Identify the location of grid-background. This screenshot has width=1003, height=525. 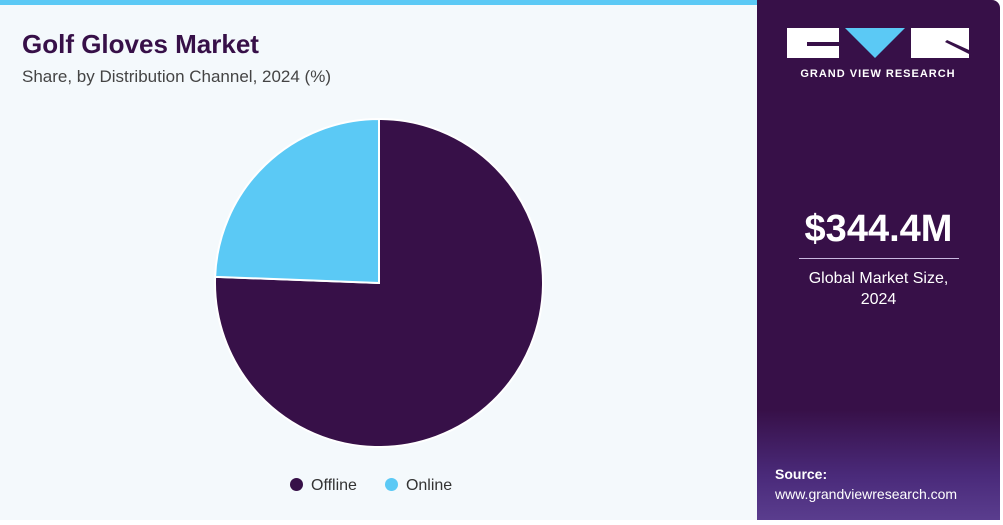
(878, 465).